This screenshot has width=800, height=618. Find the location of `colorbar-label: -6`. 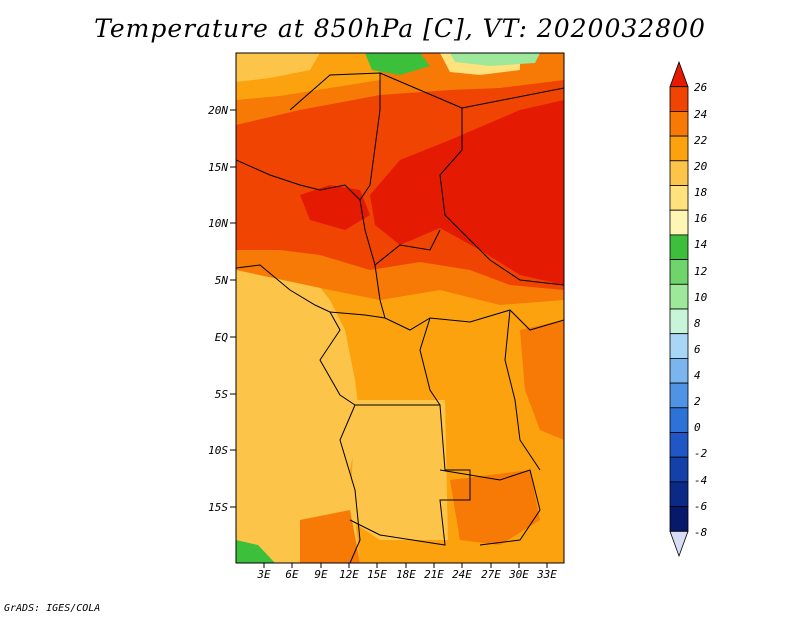

colorbar-label: -6 is located at coordinates (701, 506).